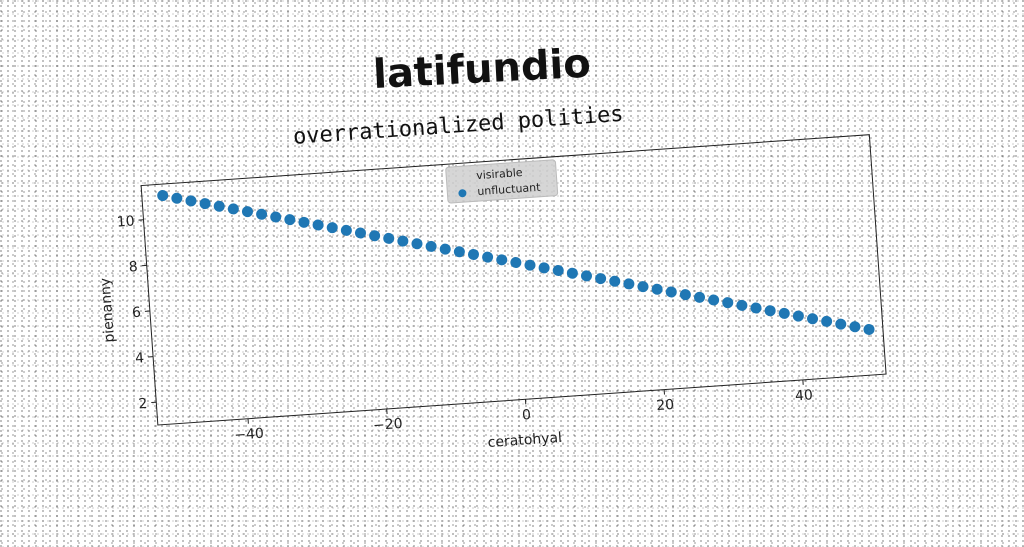  I want to click on legend: visirable unfluctuant, so click(502, 182).